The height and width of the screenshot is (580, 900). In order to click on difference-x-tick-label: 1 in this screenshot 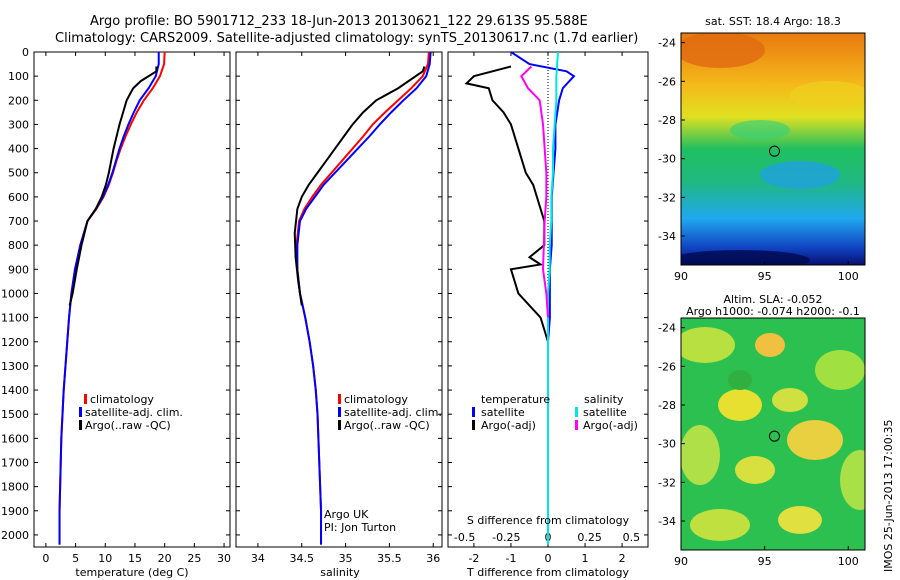, I will do `click(585, 558)`.